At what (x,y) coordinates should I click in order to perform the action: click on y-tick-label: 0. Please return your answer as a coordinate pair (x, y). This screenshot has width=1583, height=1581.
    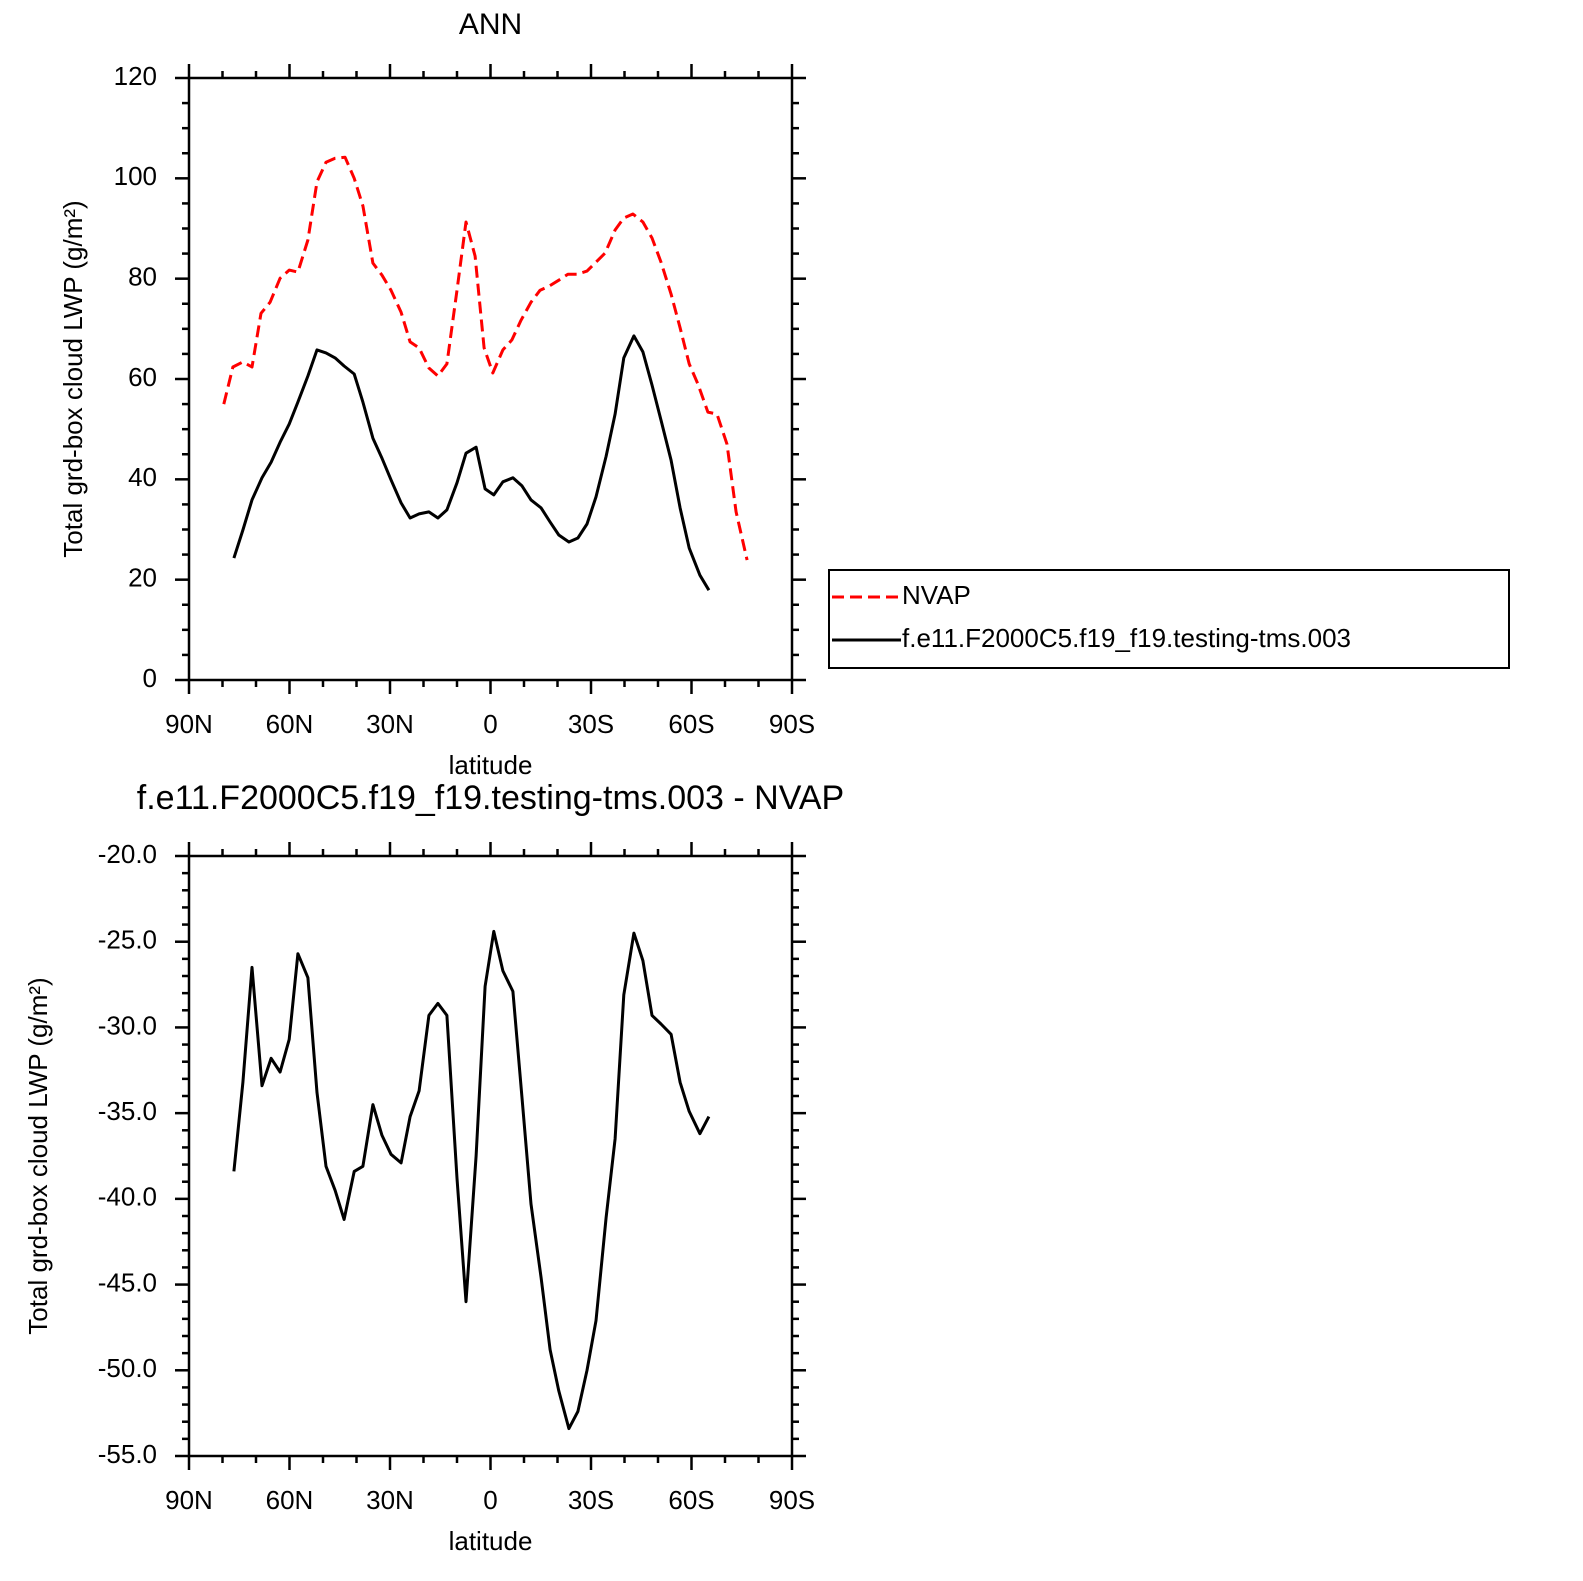
    Looking at the image, I should click on (150, 678).